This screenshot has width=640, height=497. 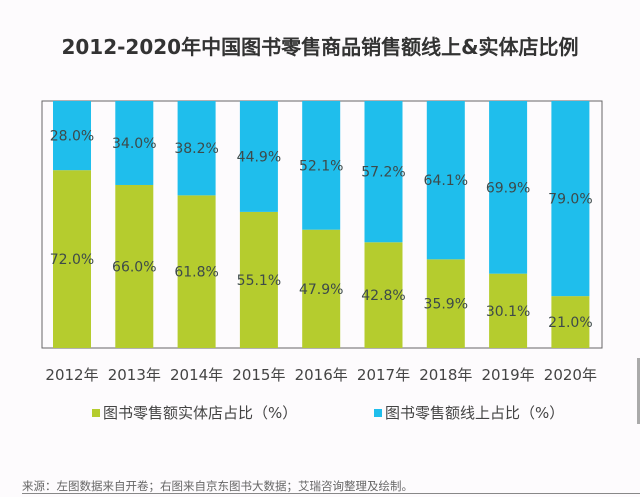 I want to click on bar-online-2018年, so click(x=445, y=180).